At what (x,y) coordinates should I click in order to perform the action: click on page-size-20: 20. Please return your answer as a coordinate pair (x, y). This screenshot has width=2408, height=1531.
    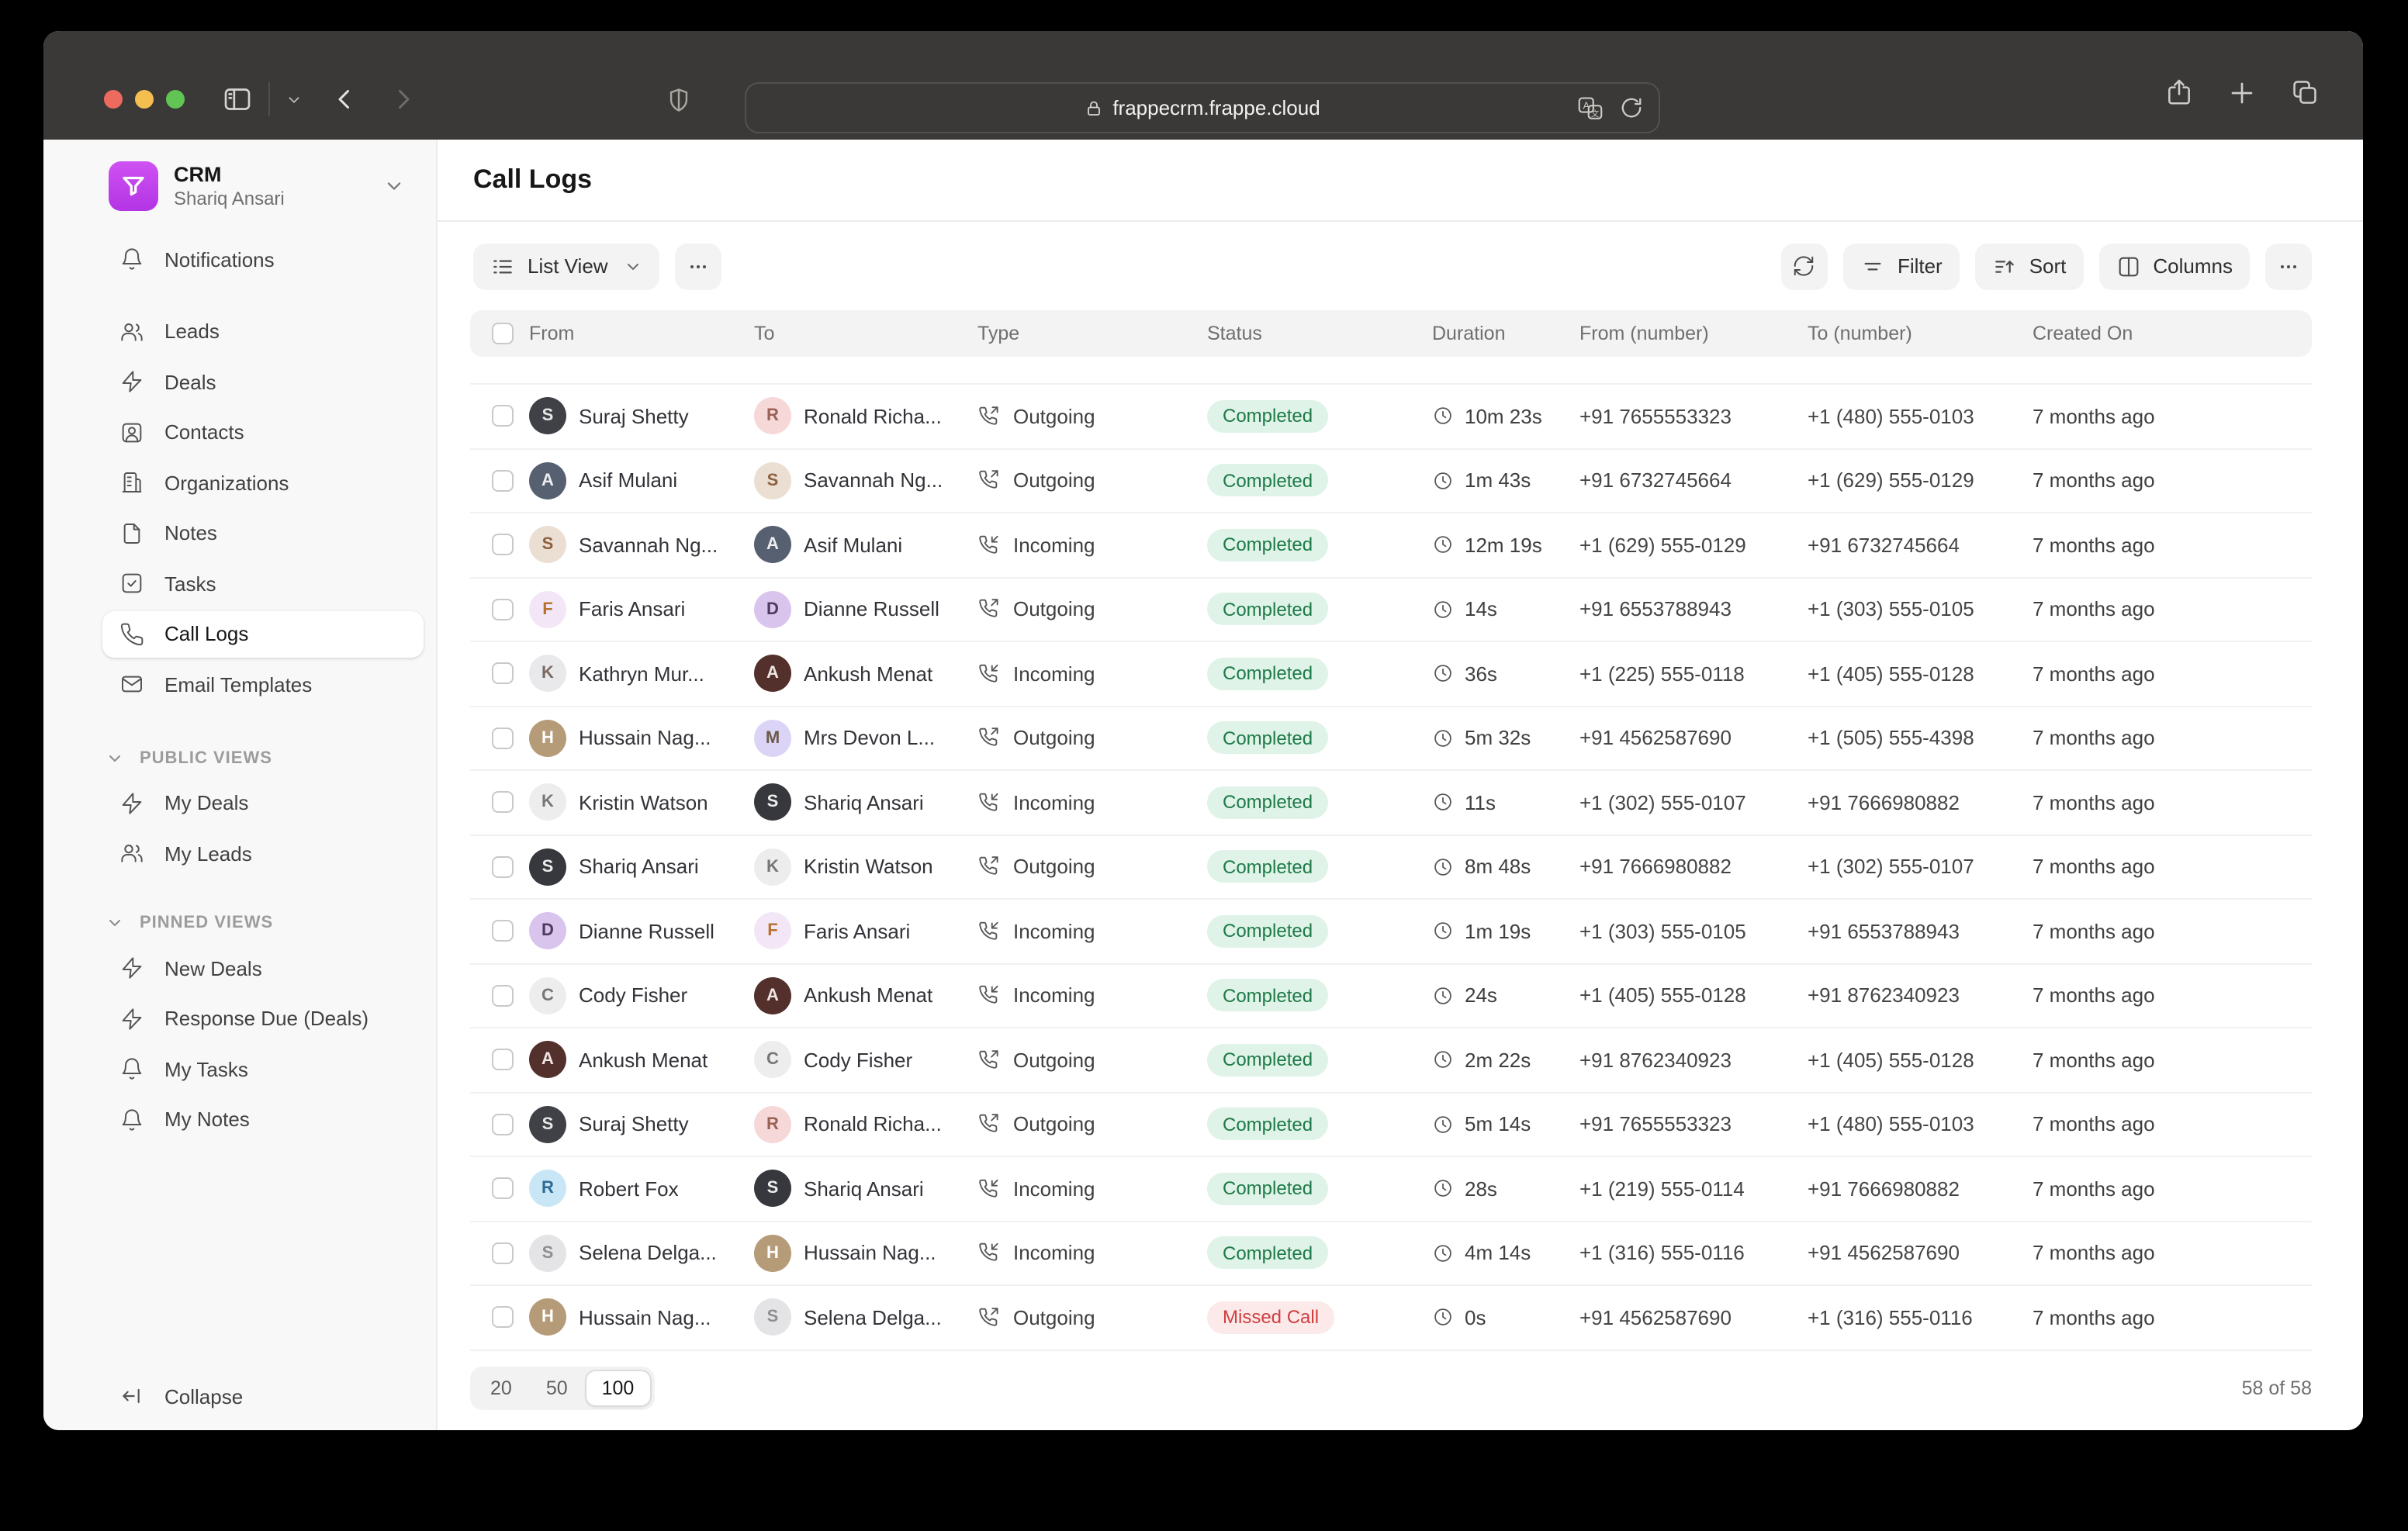
    Looking at the image, I should click on (501, 1388).